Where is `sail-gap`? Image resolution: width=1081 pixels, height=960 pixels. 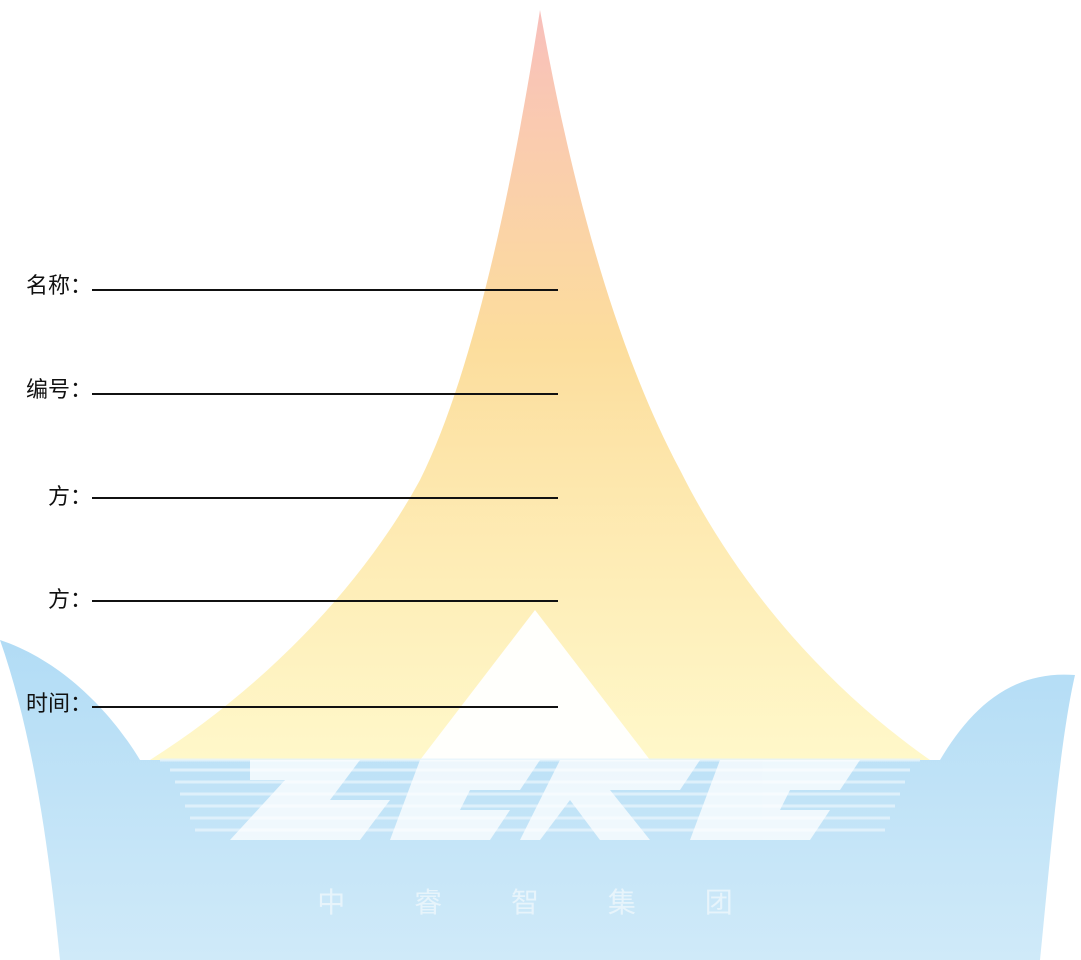
sail-gap is located at coordinates (535, 685).